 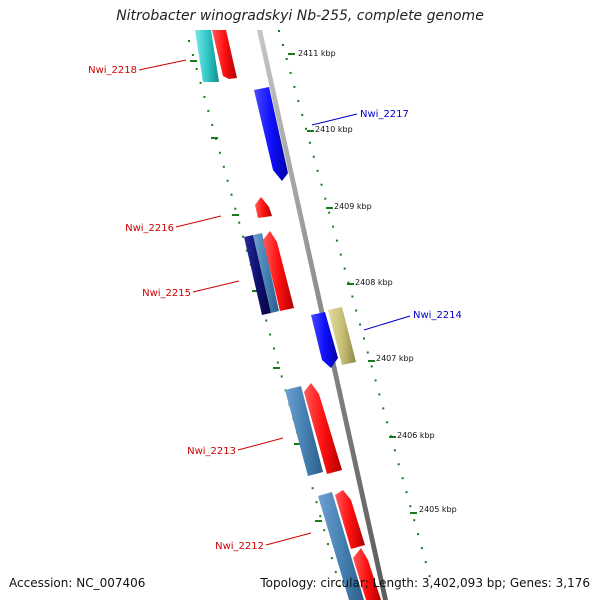 What do you see at coordinates (416, 435) in the screenshot?
I see `kbp-label: 2406 kbp` at bounding box center [416, 435].